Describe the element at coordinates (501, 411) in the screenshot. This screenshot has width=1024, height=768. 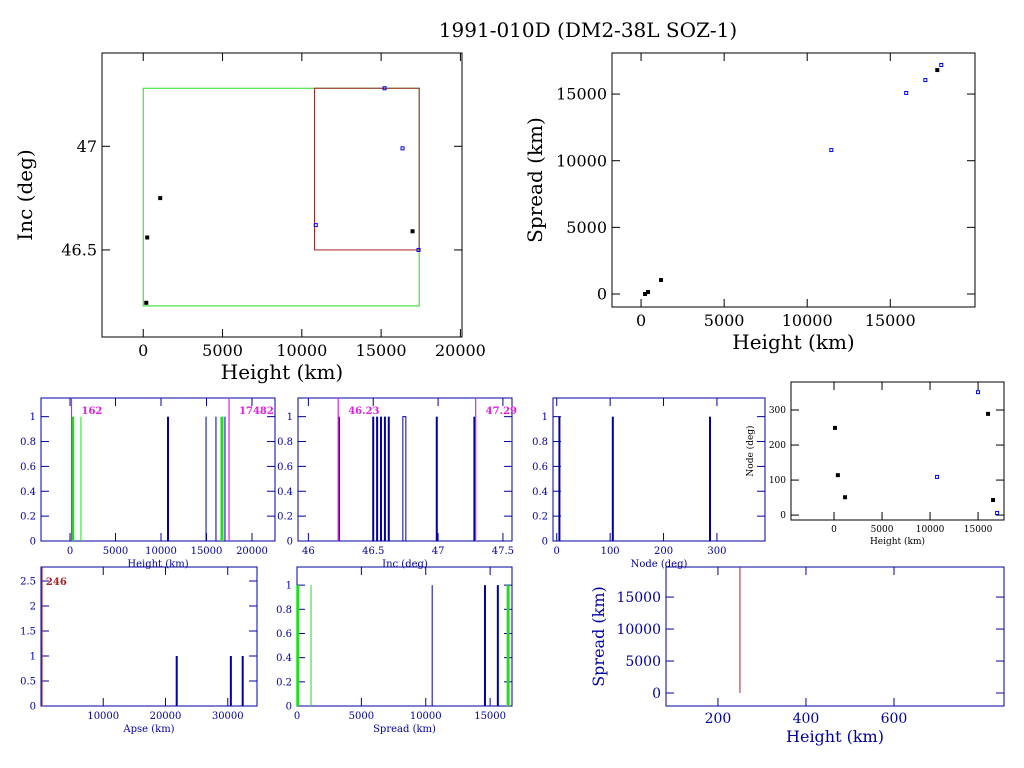
I see `marker-label: 47.29` at that location.